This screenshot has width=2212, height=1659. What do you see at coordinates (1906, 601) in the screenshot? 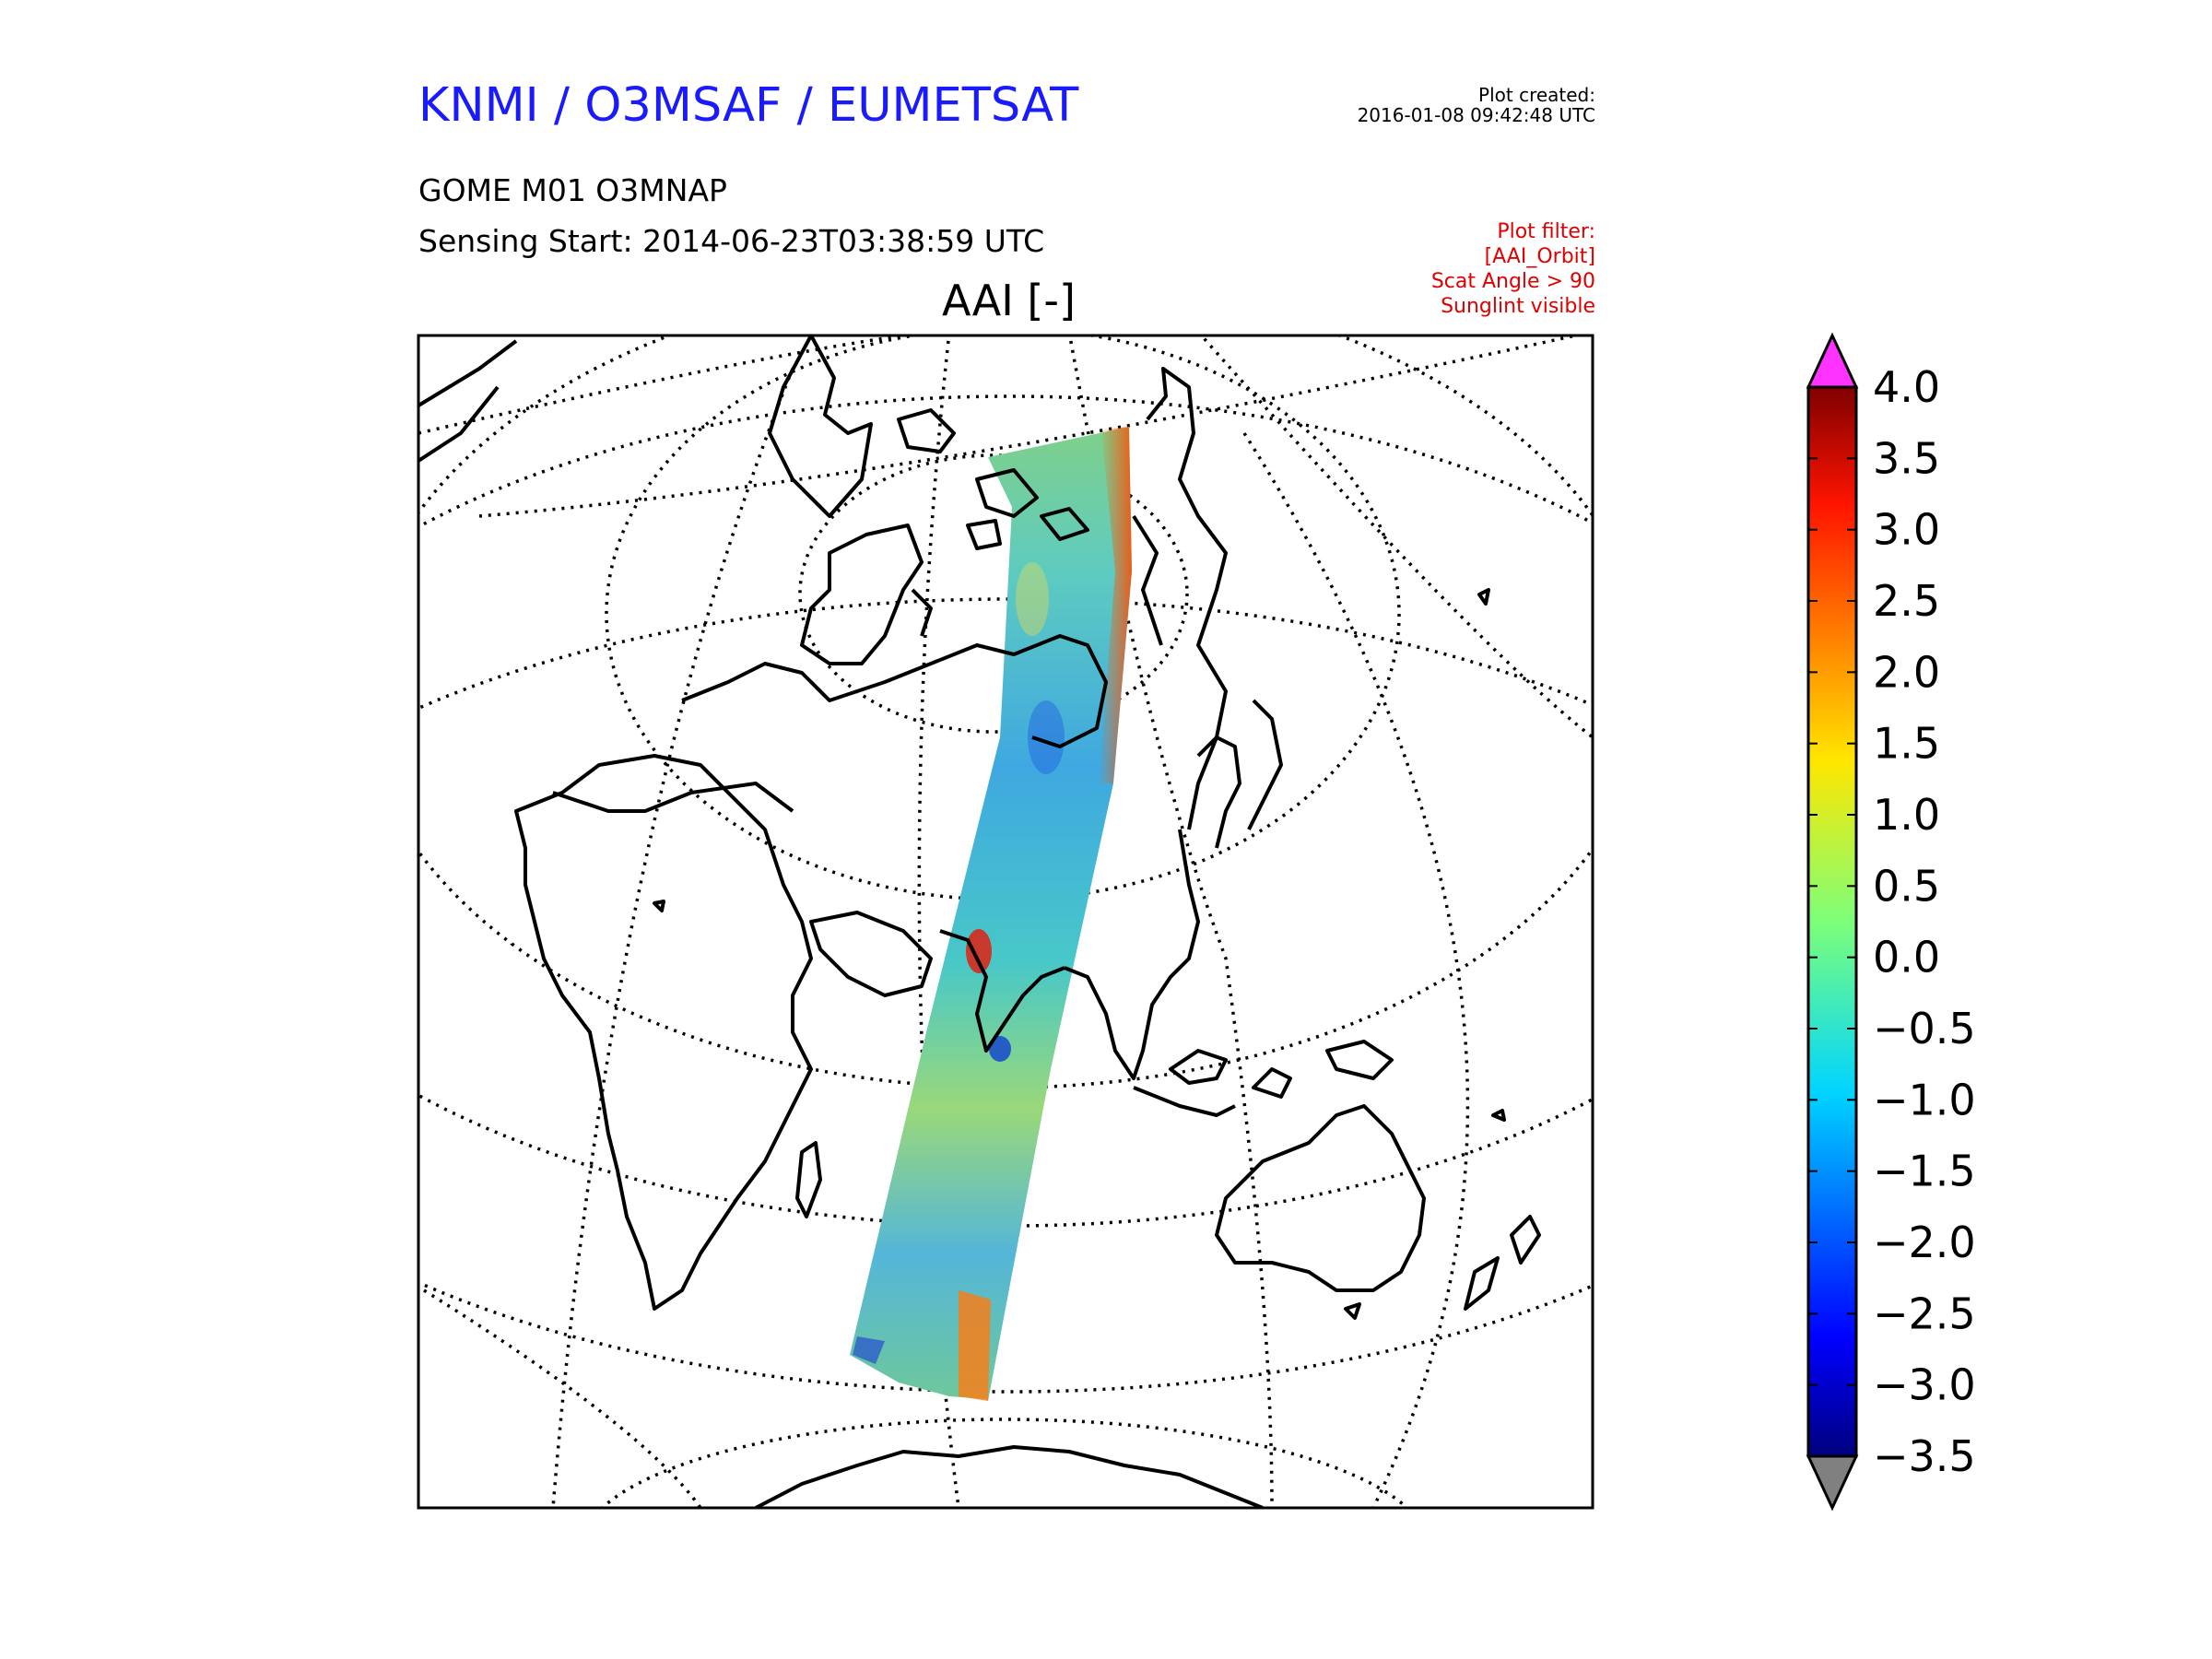
I see `colorbar-tick-label: 2.5` at bounding box center [1906, 601].